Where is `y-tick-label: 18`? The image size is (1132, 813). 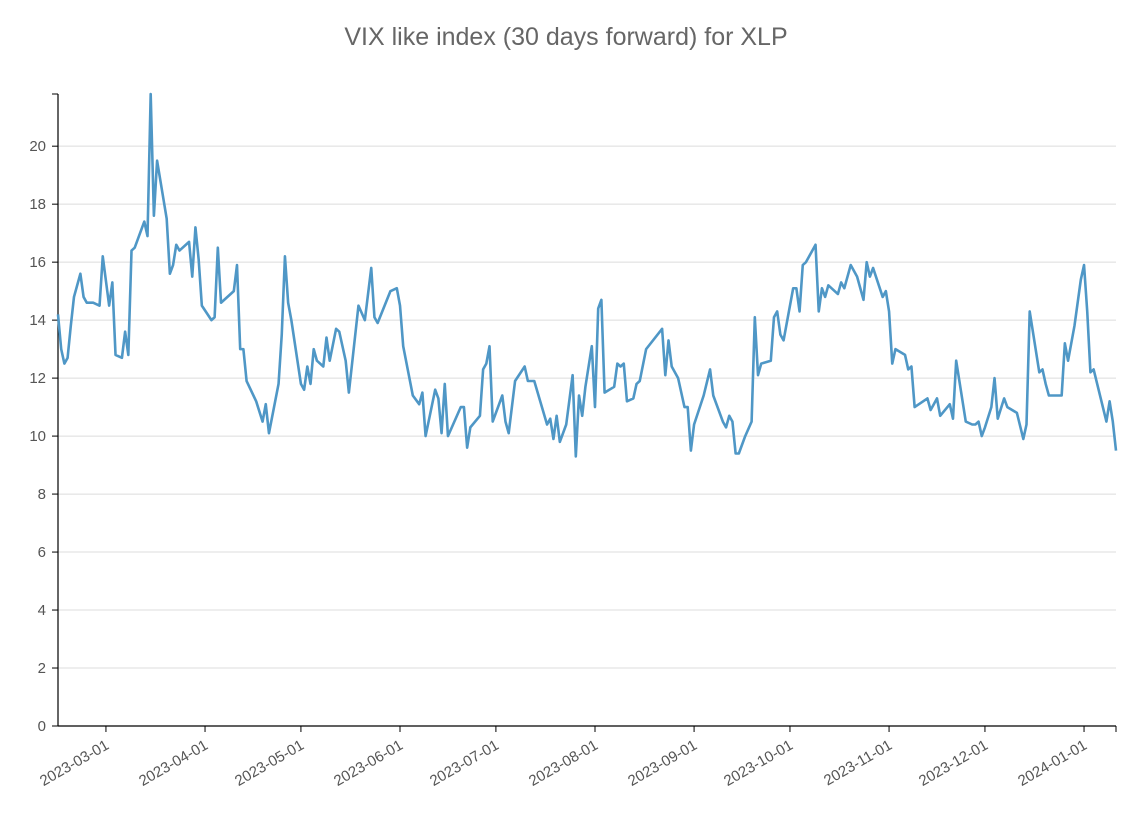
y-tick-label: 18 is located at coordinates (37, 204).